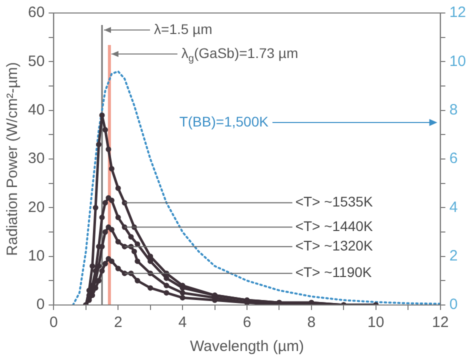  I want to click on y-tick-label: 60, so click(36, 13).